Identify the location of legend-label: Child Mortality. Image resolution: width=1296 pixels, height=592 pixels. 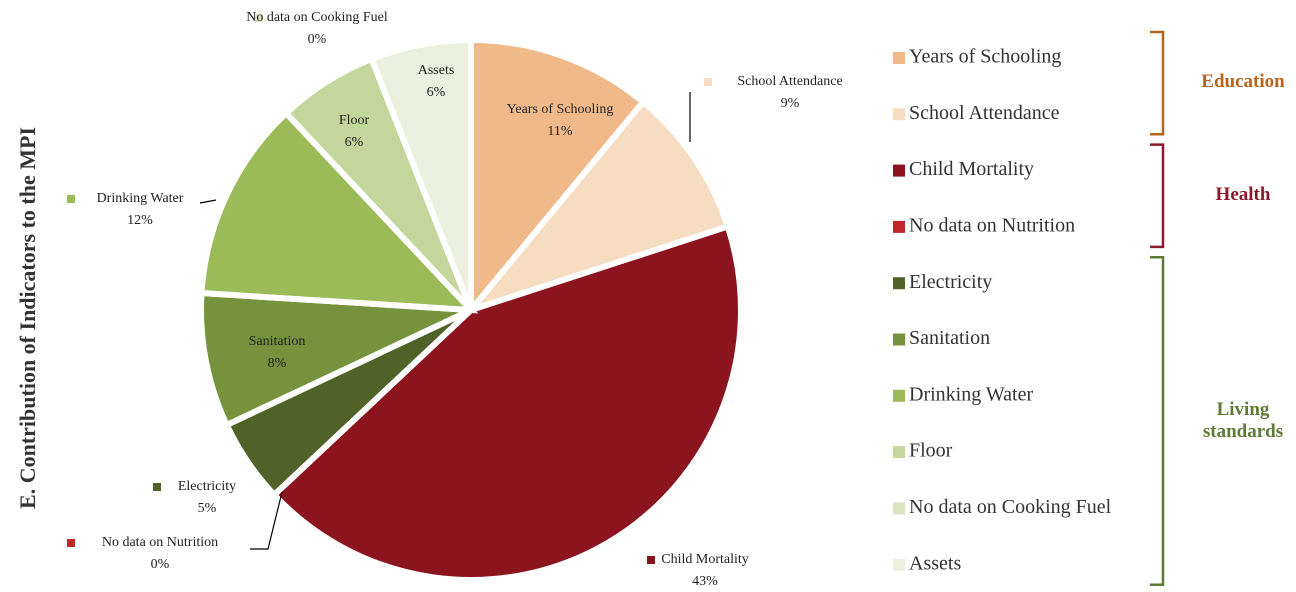
(971, 169).